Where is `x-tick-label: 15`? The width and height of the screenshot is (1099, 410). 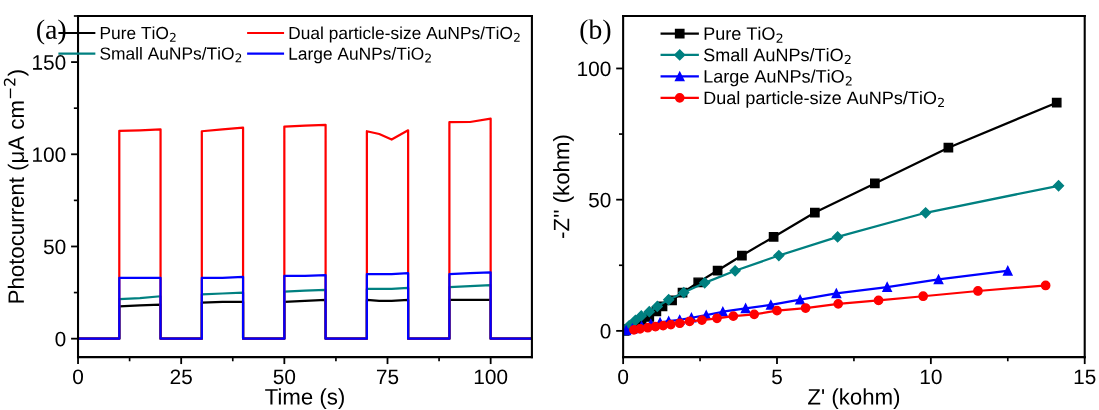 x-tick-label: 15 is located at coordinates (1085, 377).